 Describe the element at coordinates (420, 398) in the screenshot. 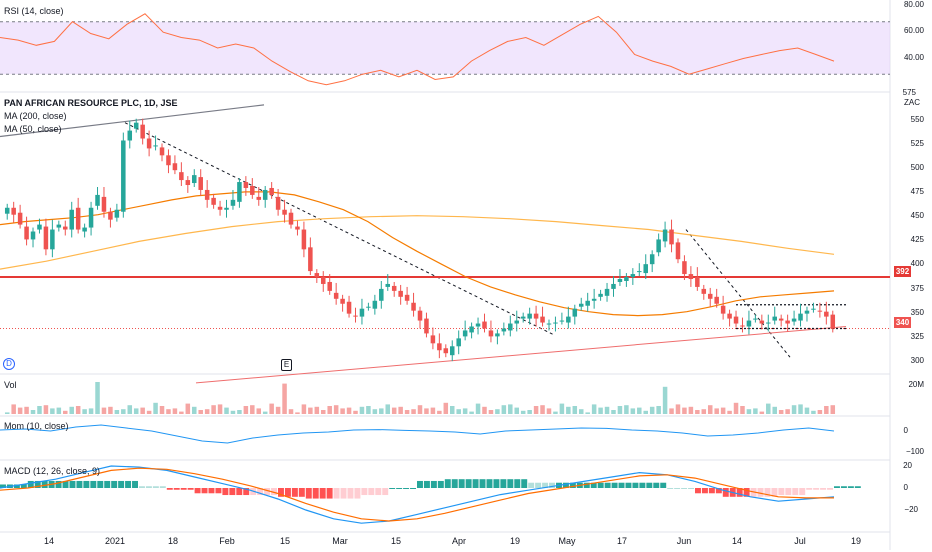

I see `volume-pane` at that location.